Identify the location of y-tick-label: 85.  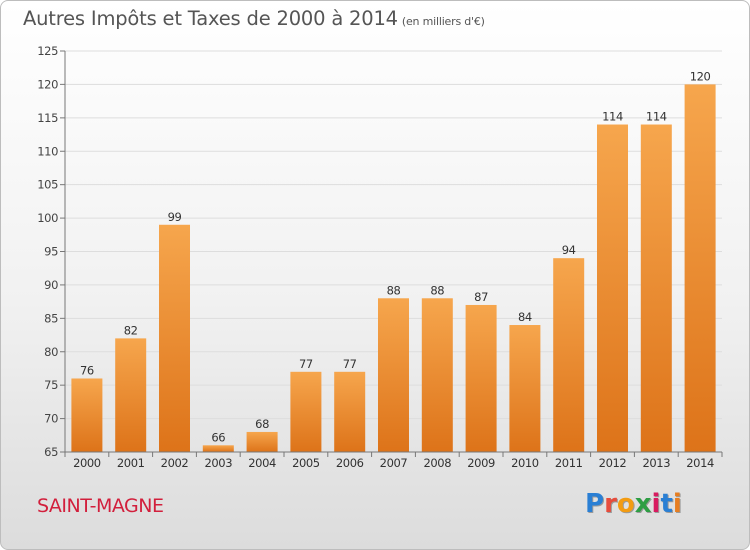
(51, 318).